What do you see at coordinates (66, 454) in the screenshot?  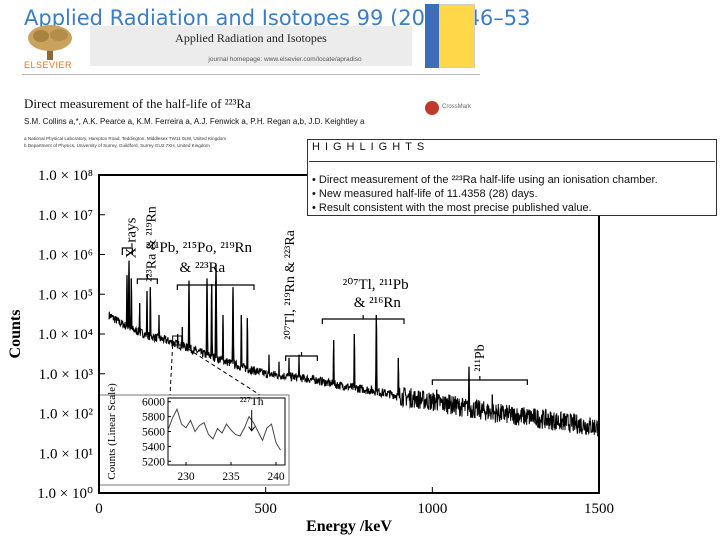 I see `y-tick-label: 1.0 × 10¹` at bounding box center [66, 454].